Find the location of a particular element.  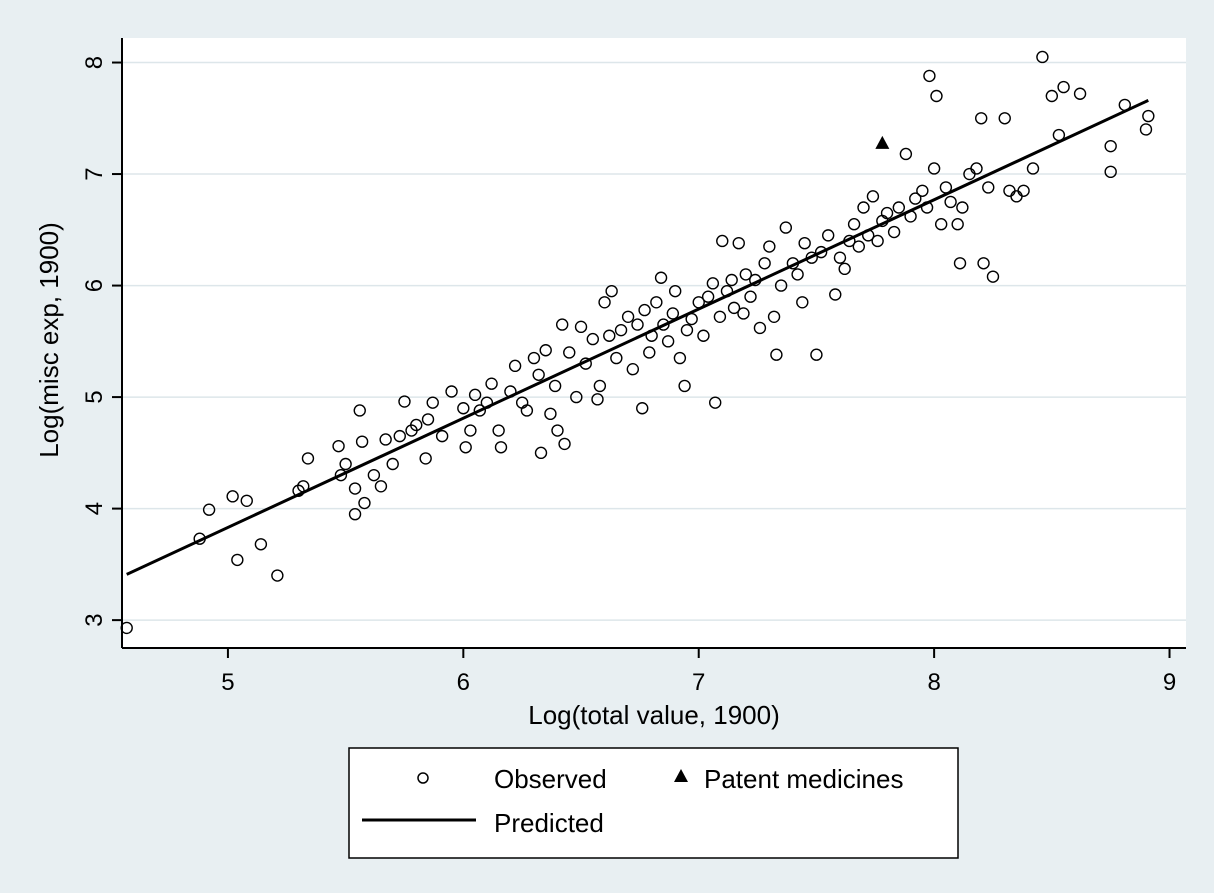

y-axis-label: Log(misc exp, 1900) is located at coordinates (49, 340).